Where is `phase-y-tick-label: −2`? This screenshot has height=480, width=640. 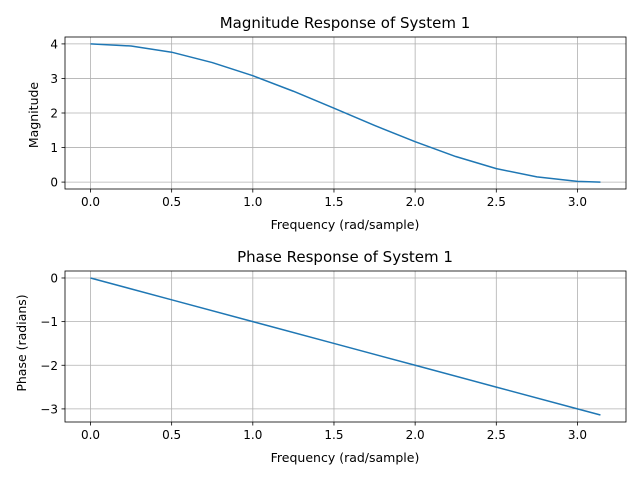 phase-y-tick-label: −2 is located at coordinates (49, 366).